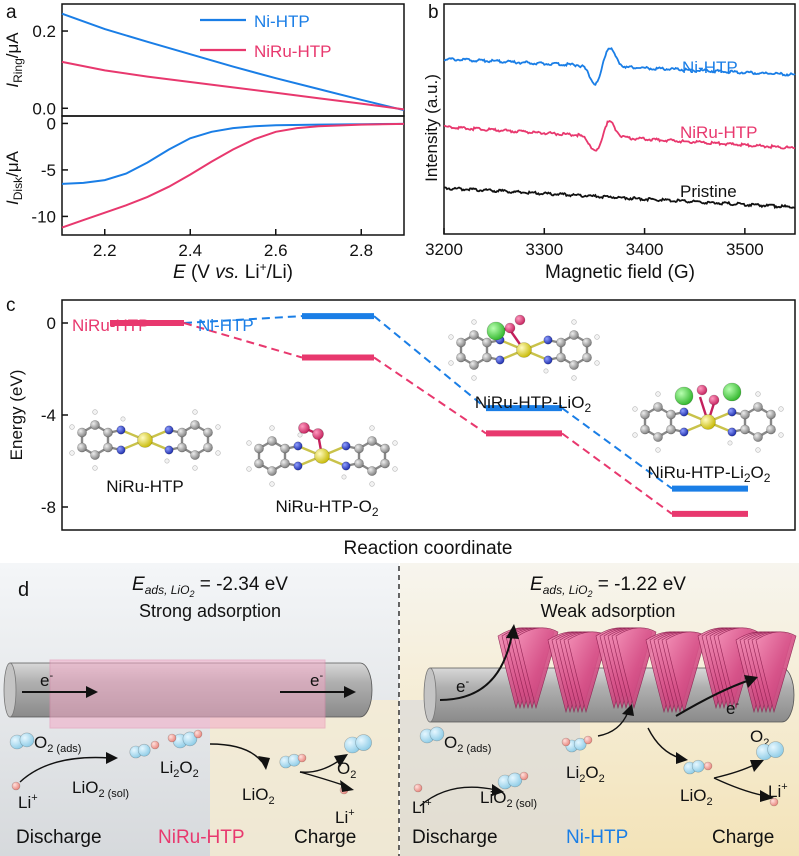  Describe the element at coordinates (444, 249) in the screenshot. I see `epr-xtick-label: 3200` at that location.